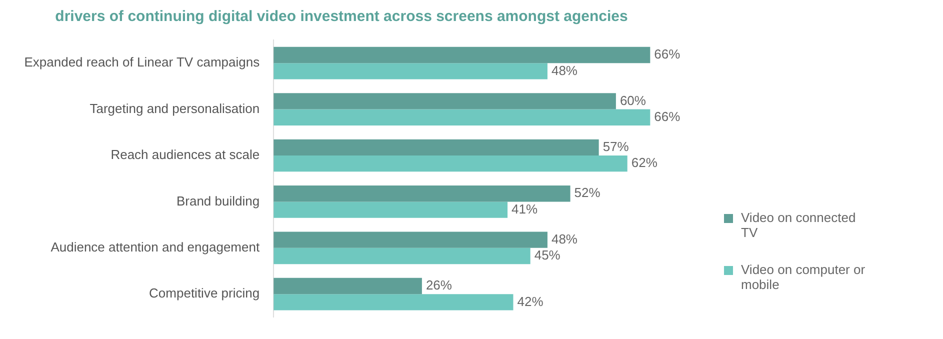 The height and width of the screenshot is (339, 943). Describe the element at coordinates (644, 162) in the screenshot. I see `data-label: 62%` at that location.